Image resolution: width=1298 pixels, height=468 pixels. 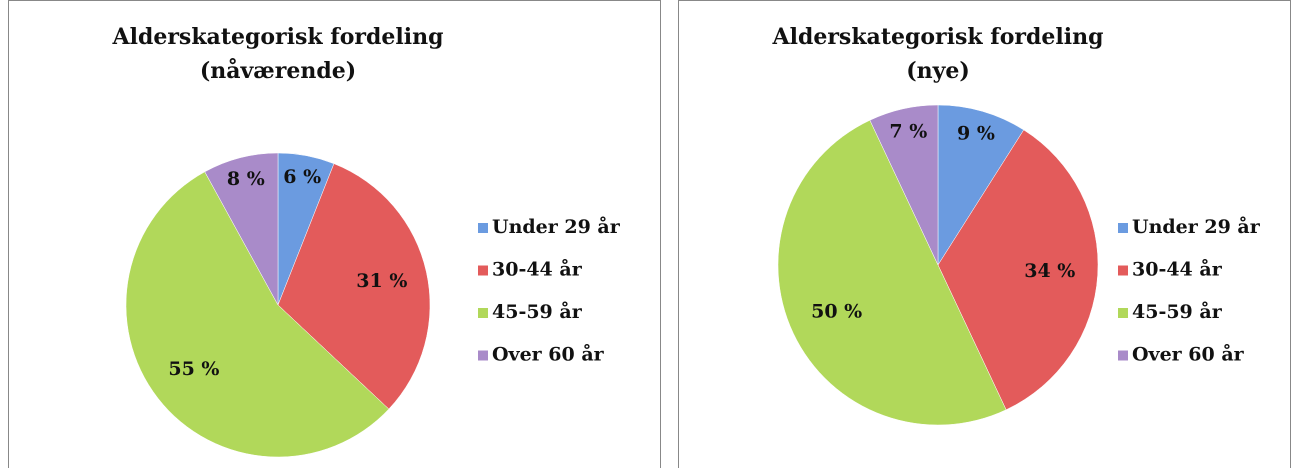 I want to click on data-label: 9 %, so click(x=976, y=133).